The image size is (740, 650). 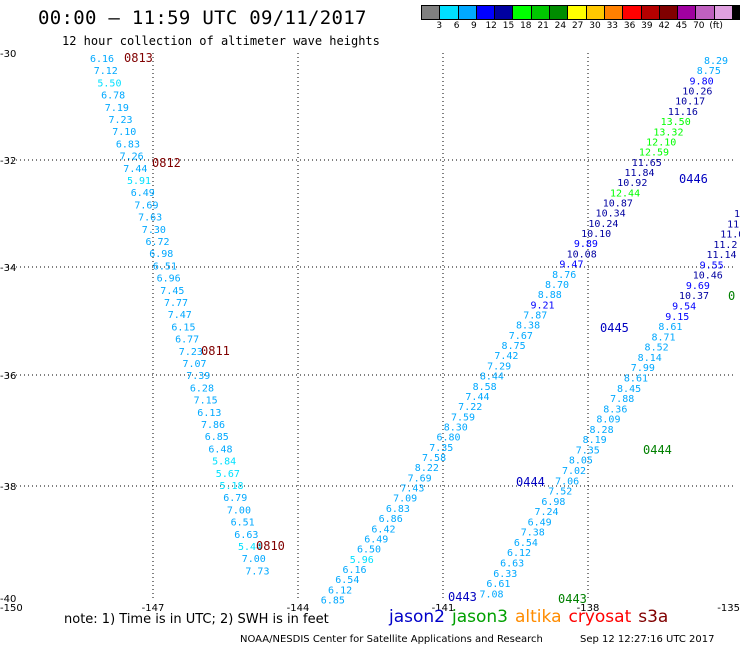 What do you see at coordinates (8, 161) in the screenshot?
I see `latitude-tick-label: -32` at bounding box center [8, 161].